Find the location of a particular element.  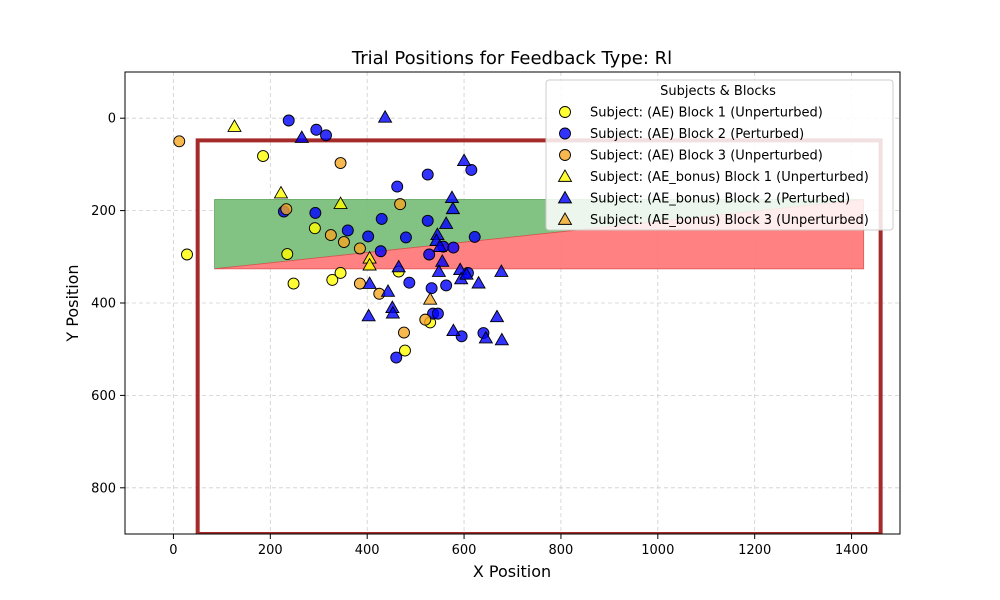

legend-entry: Subject: (AE) Block 3 (Unperturbed) is located at coordinates (706, 156).